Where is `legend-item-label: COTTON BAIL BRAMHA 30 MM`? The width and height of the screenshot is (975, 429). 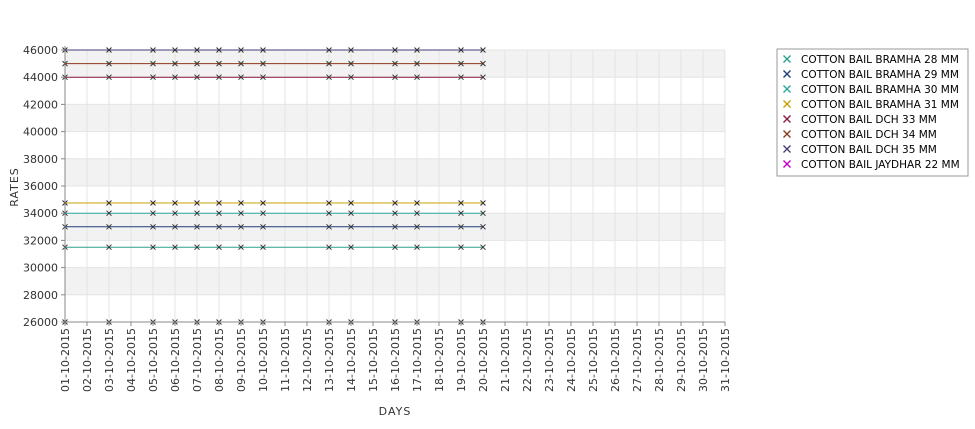
legend-item-label: COTTON BAIL BRAMHA 30 MM is located at coordinates (880, 90).